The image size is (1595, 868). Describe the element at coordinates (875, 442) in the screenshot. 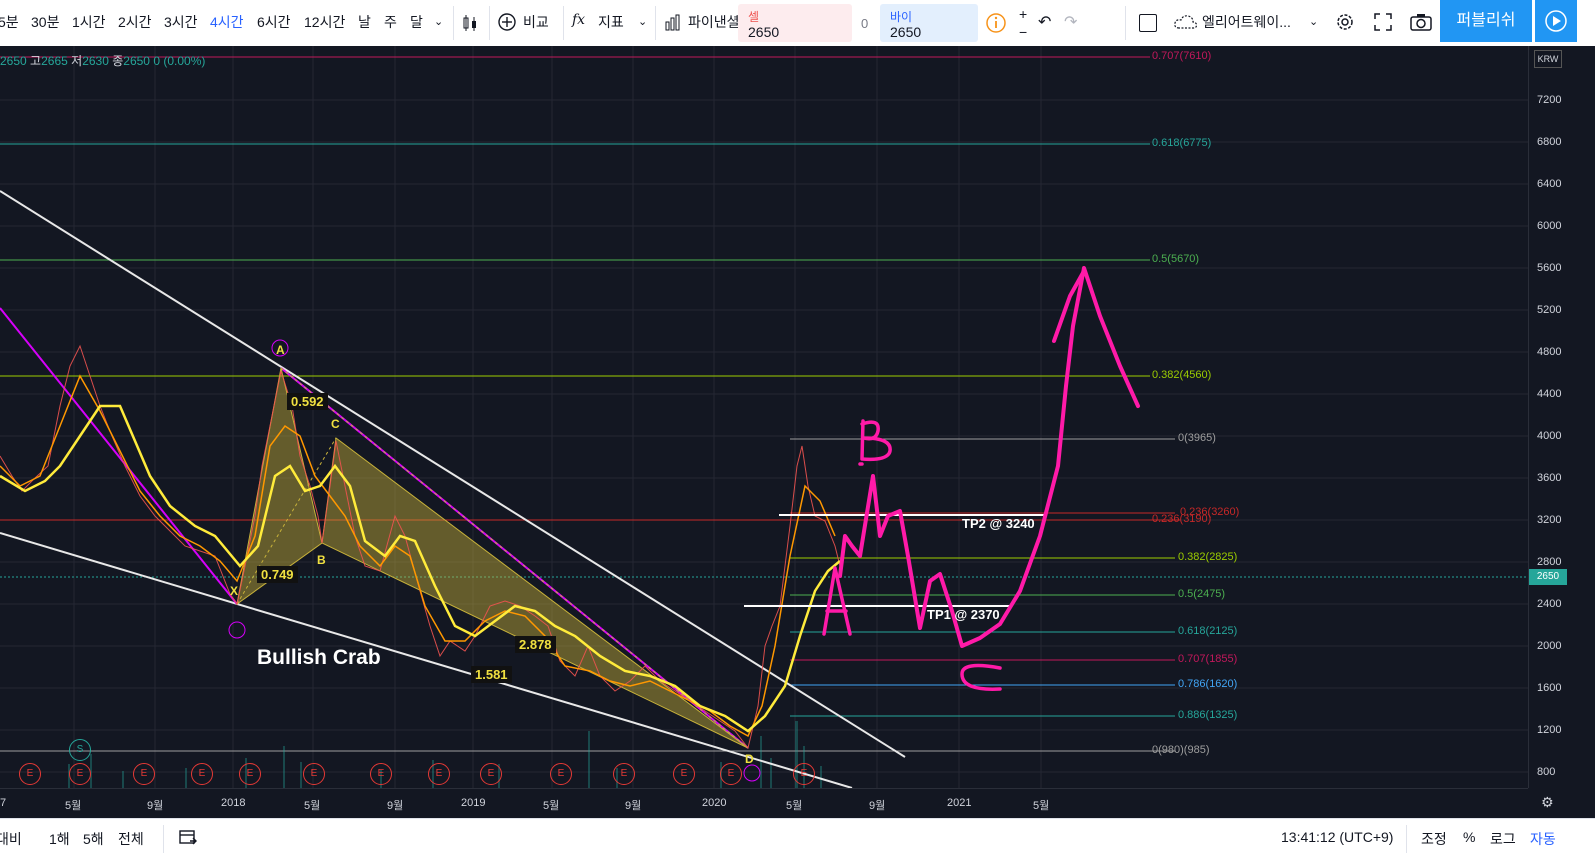

I see `wave-letter-b` at that location.